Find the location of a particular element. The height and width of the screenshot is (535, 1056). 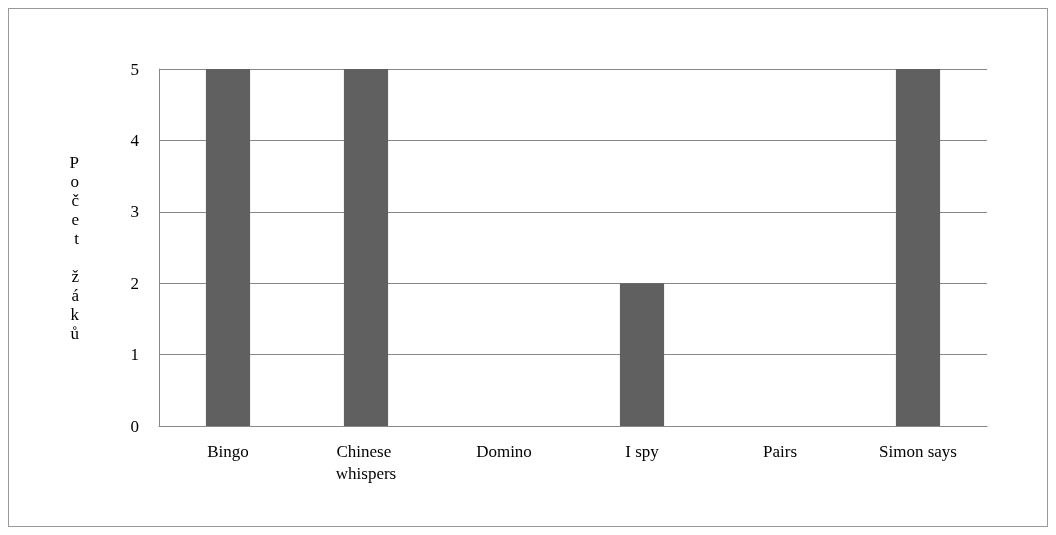

x-tick-label: Domino is located at coordinates (504, 451).